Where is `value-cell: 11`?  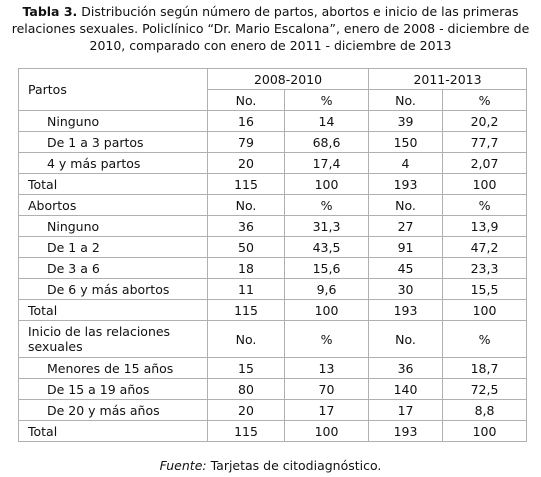 value-cell: 11 is located at coordinates (246, 289).